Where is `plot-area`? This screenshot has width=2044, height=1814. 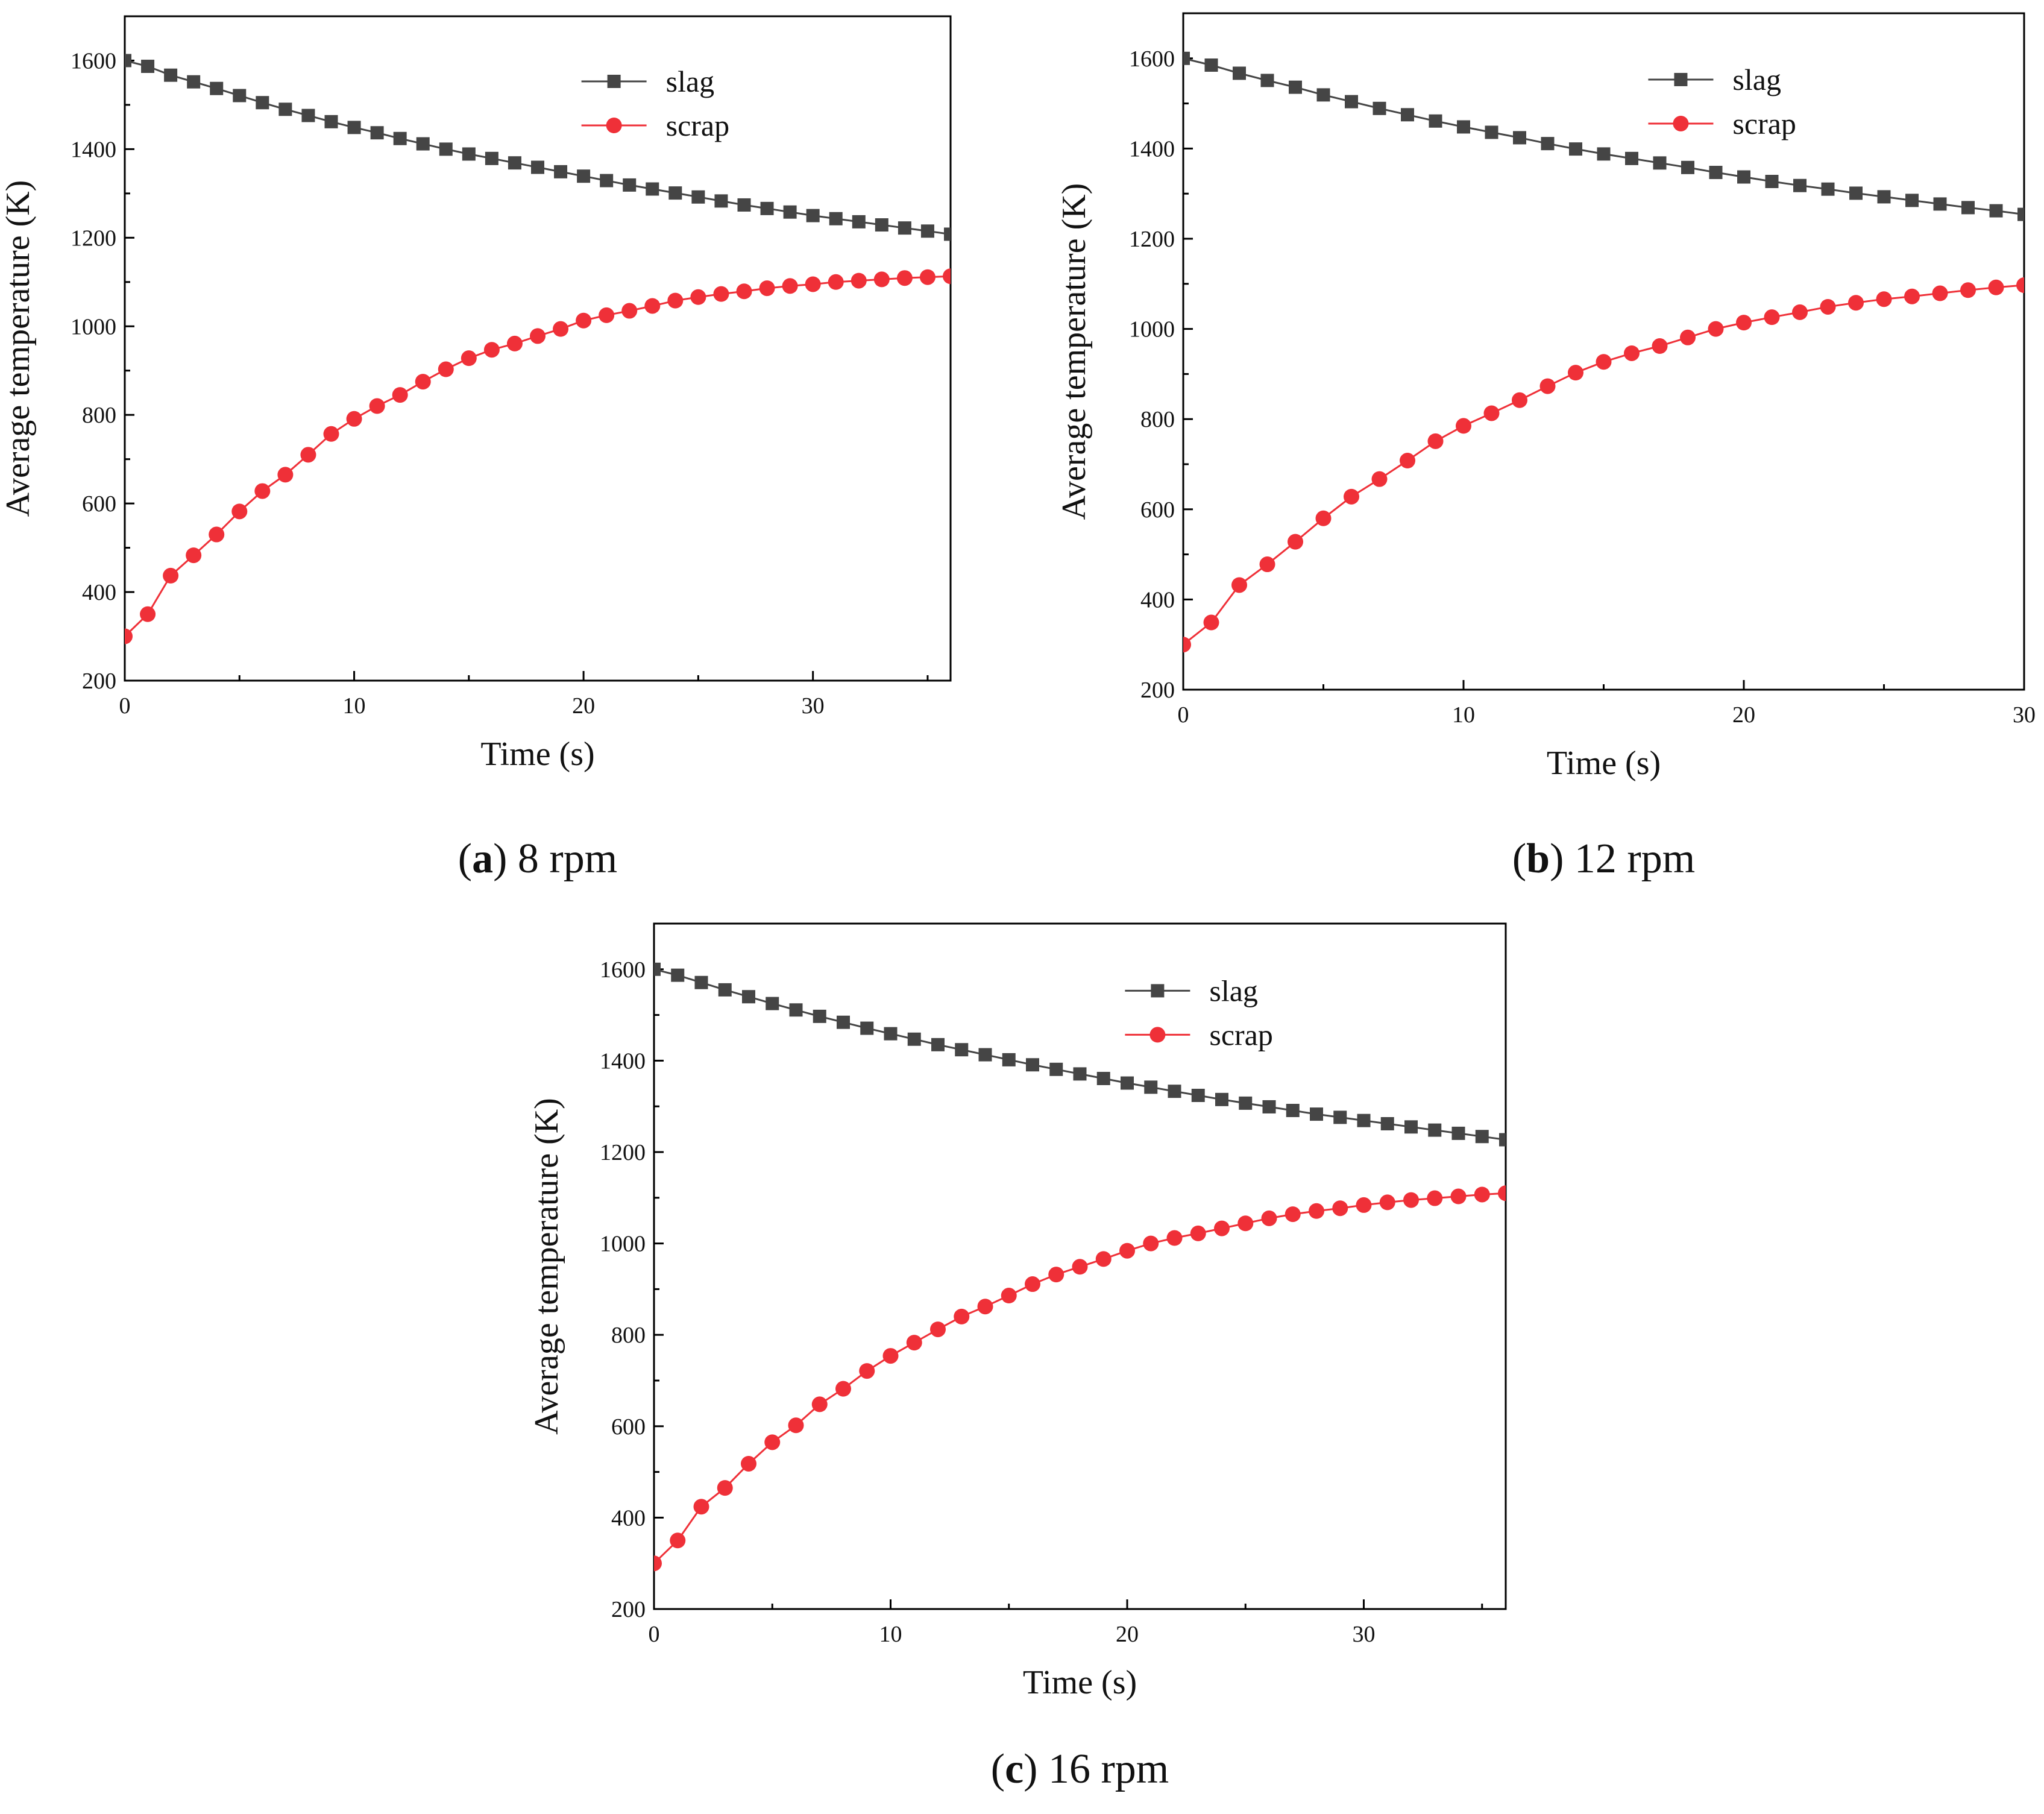
plot-area is located at coordinates (1603, 352).